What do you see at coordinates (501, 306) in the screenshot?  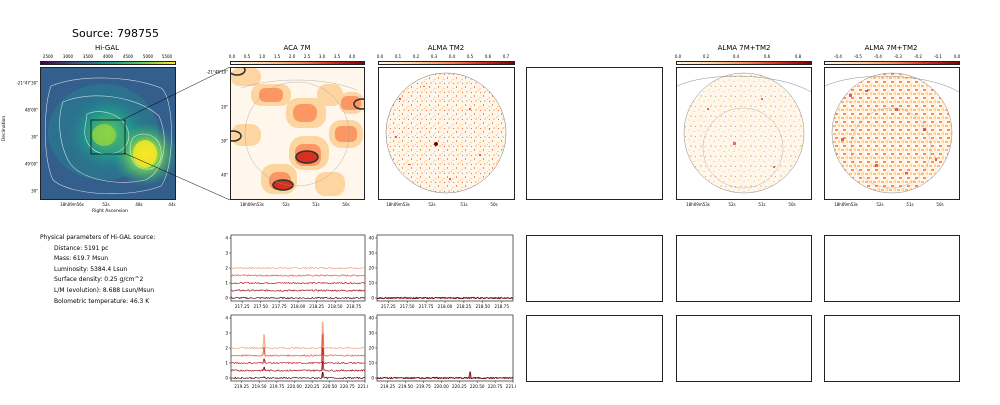 I see `x-tick-label: 218.75` at bounding box center [501, 306].